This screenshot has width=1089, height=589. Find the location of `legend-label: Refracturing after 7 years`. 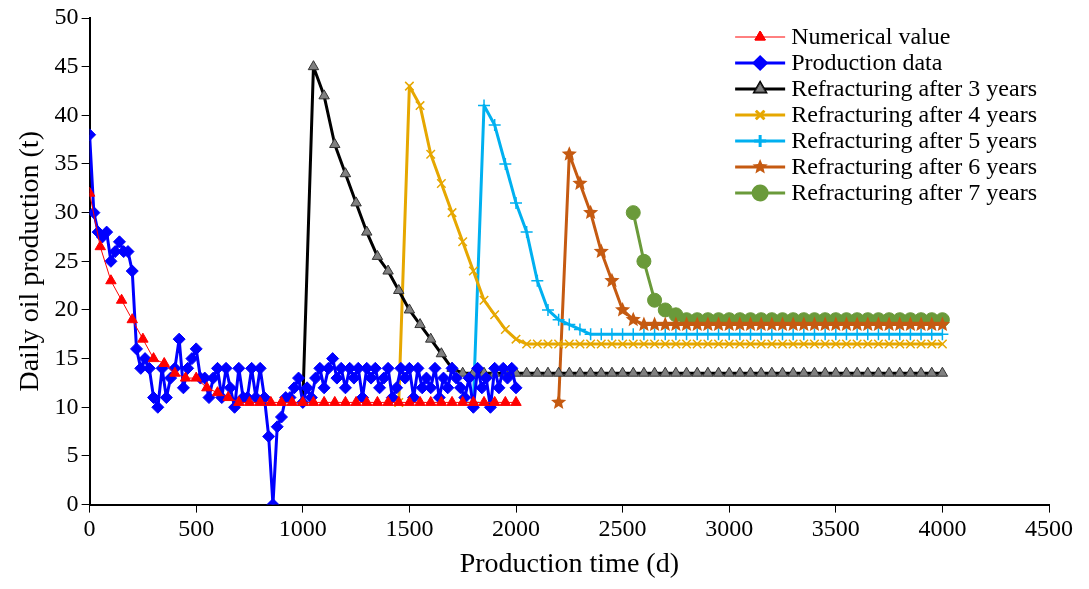

legend-label: Refracturing after 7 years is located at coordinates (914, 192).